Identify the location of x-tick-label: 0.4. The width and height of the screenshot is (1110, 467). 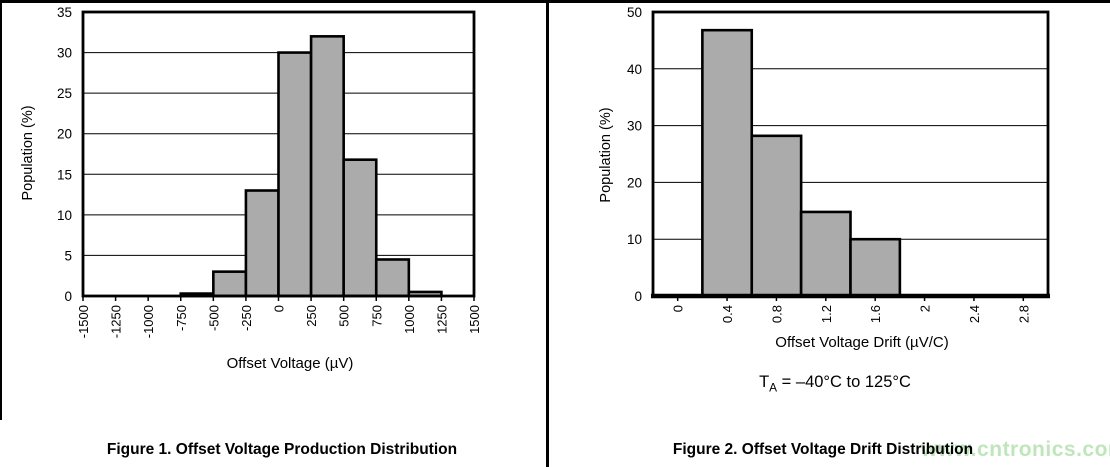
(727, 314).